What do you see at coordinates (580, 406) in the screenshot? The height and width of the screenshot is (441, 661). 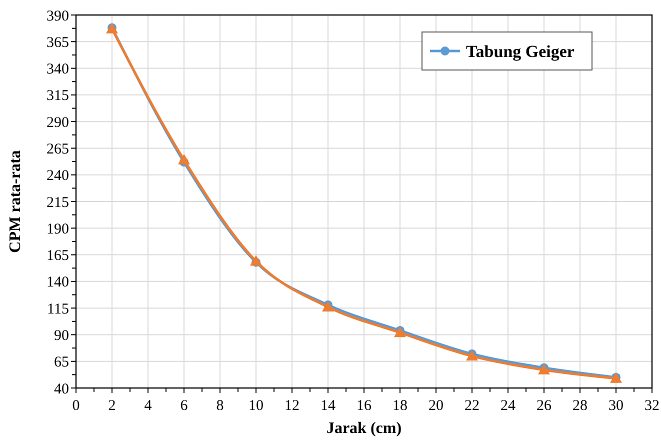 I see `x-tick-label: 28` at bounding box center [580, 406].